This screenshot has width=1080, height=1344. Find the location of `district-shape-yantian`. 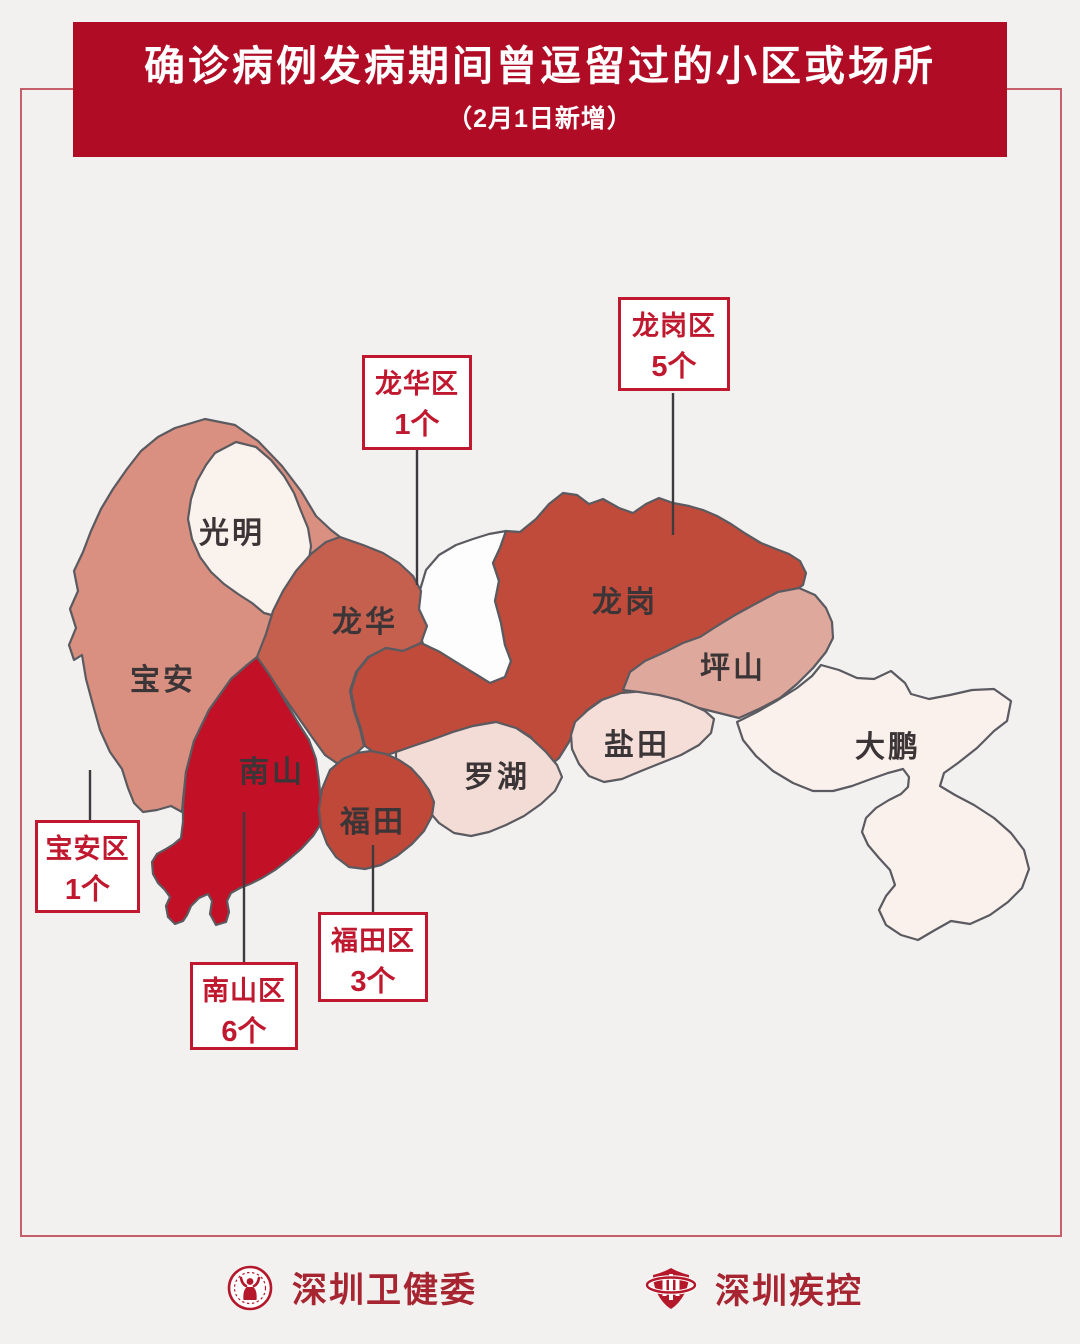

district-shape-yantian is located at coordinates (642, 736).